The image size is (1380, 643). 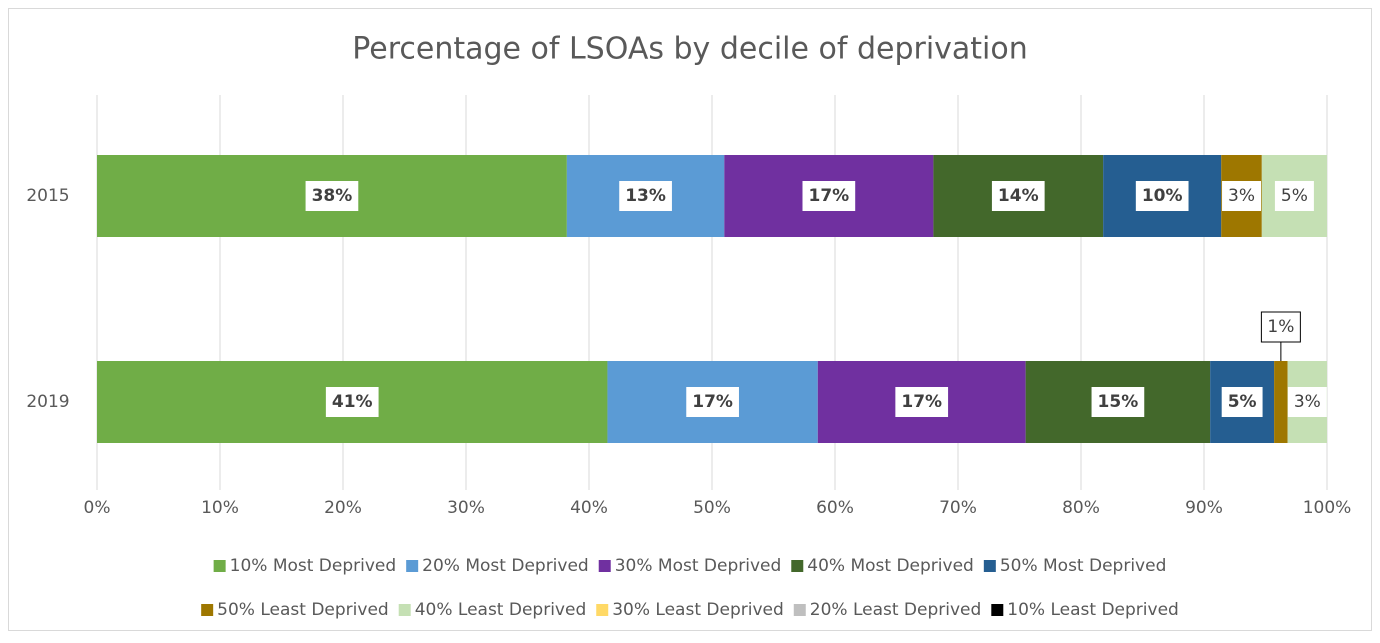 What do you see at coordinates (220, 508) in the screenshot?
I see `x-tick-label: 10%` at bounding box center [220, 508].